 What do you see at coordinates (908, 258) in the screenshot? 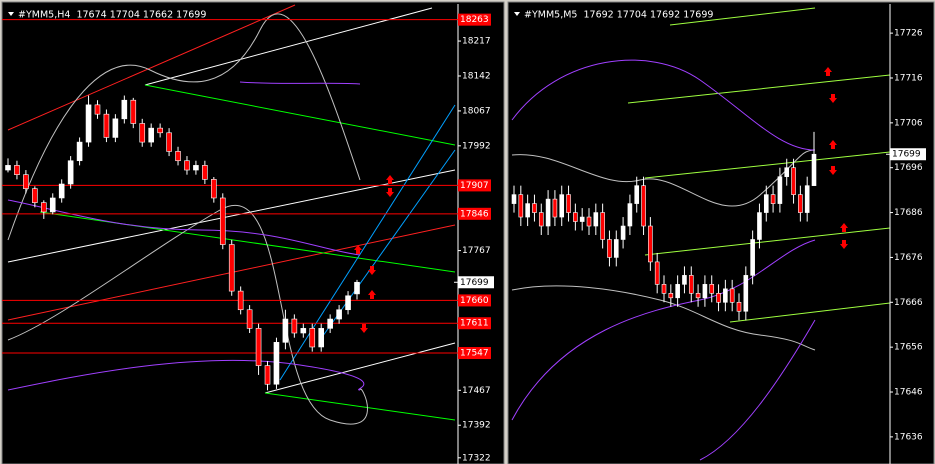
I see `y-tick-label: 17676` at bounding box center [908, 258].